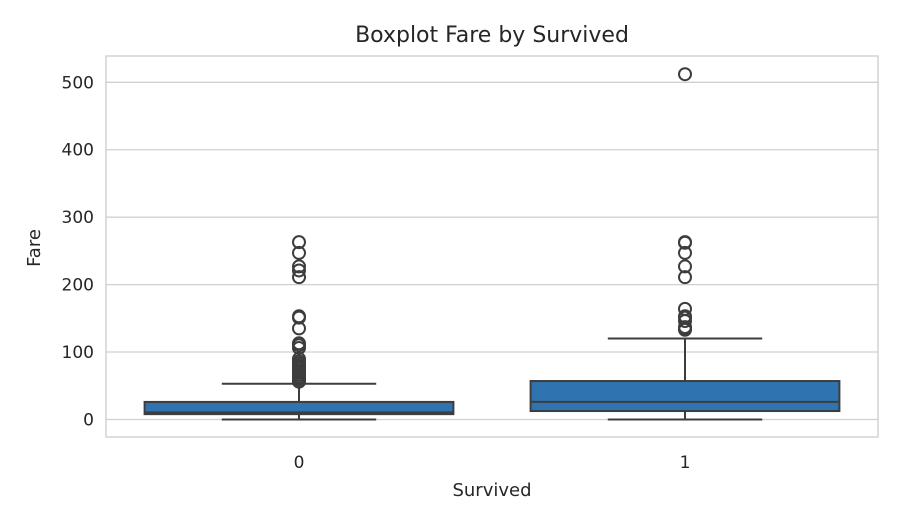 The width and height of the screenshot is (900, 525). Describe the element at coordinates (491, 490) in the screenshot. I see `x-axis-label: Survived` at that location.